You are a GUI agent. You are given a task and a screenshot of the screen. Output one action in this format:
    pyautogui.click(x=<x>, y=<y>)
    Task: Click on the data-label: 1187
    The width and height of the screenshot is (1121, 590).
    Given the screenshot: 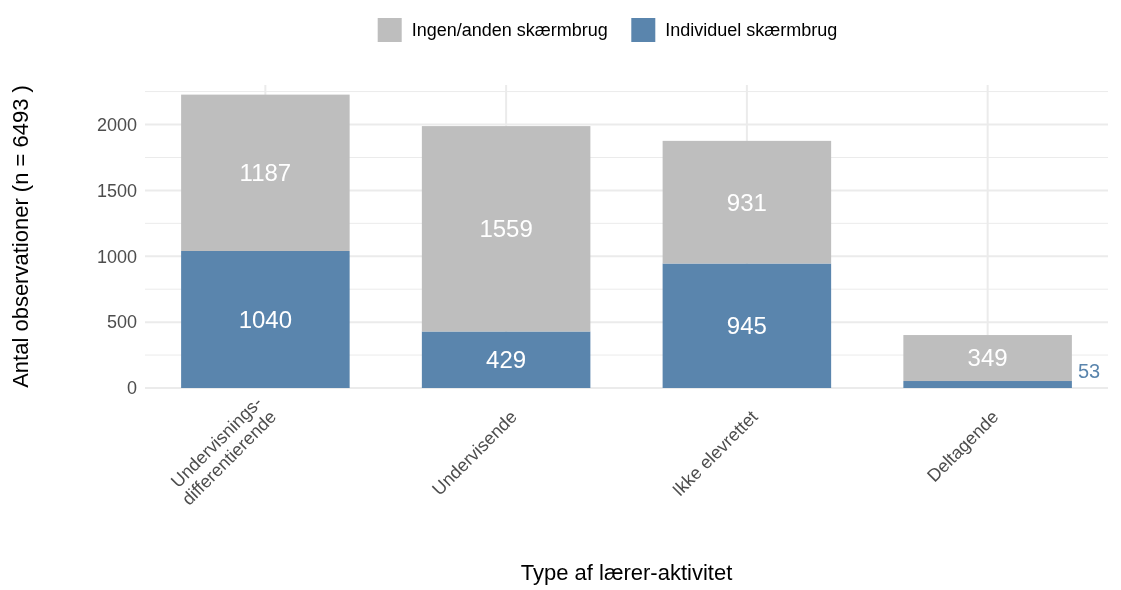 What is the action you would take?
    pyautogui.click(x=265, y=173)
    